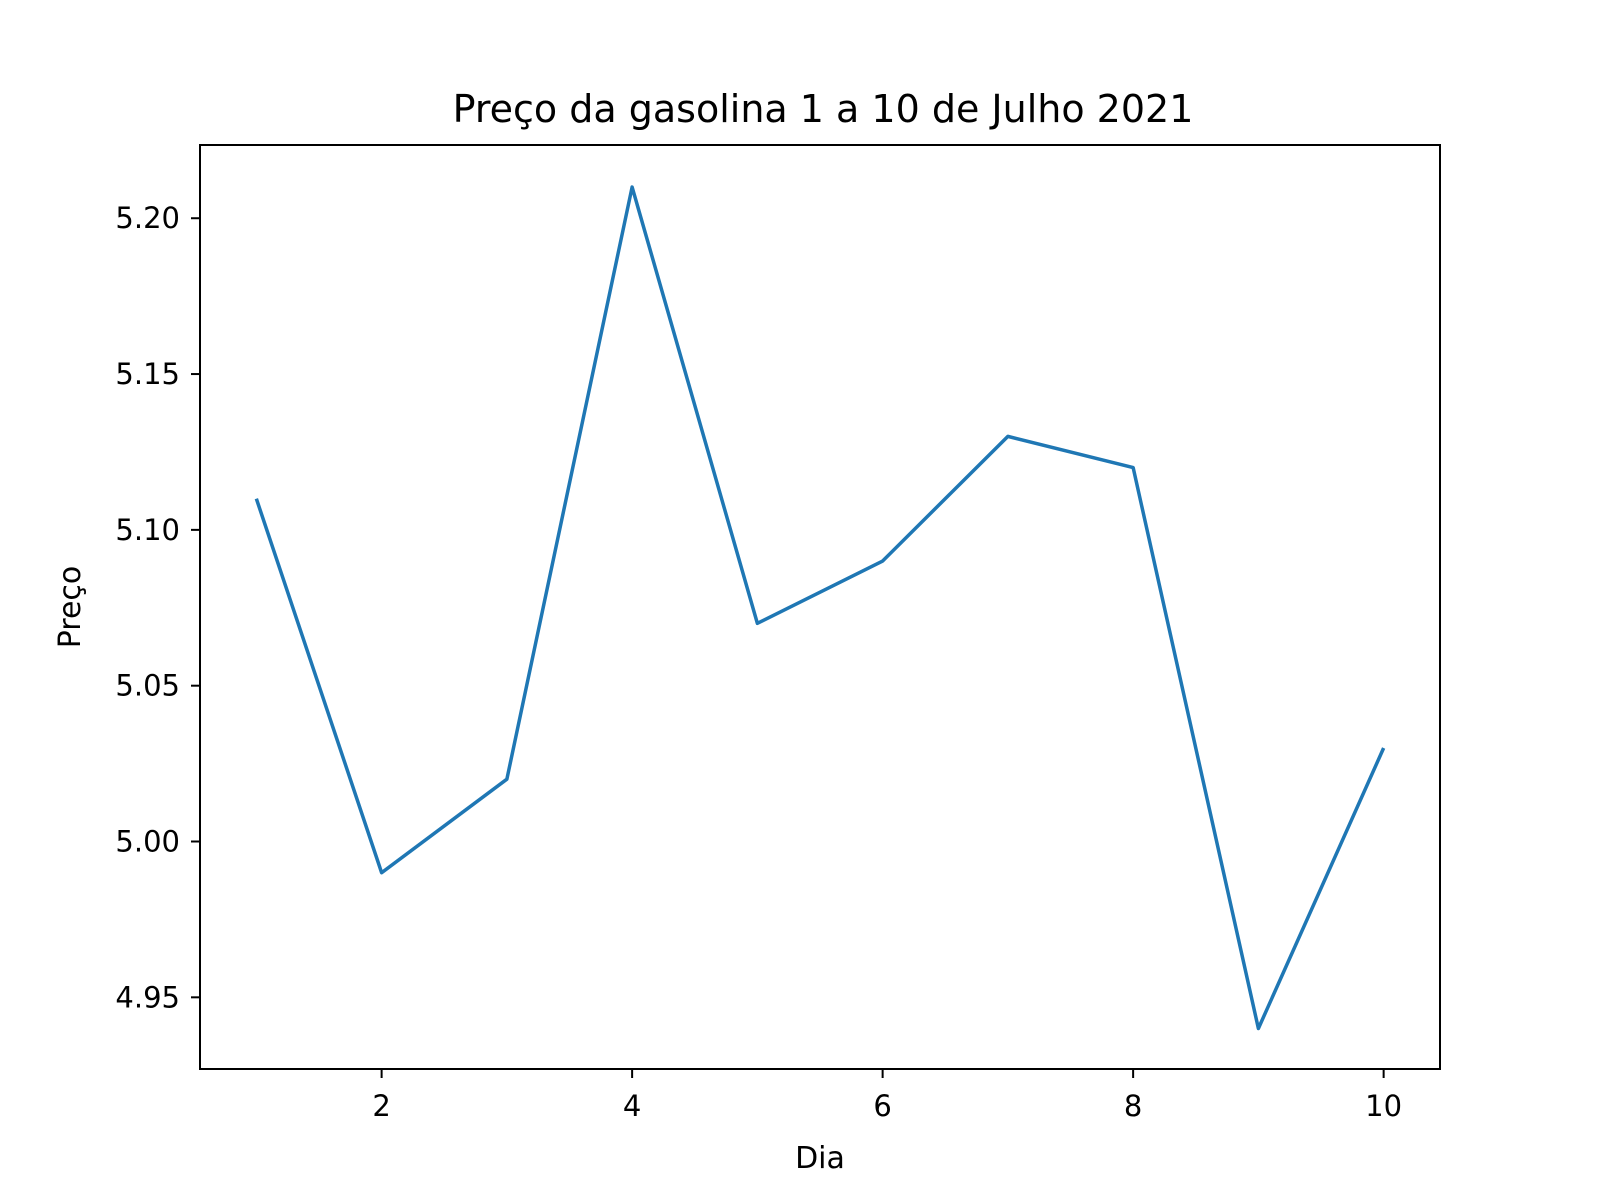  I want to click on x-axis: 2 4 6 8 10, so click(887, 1096).